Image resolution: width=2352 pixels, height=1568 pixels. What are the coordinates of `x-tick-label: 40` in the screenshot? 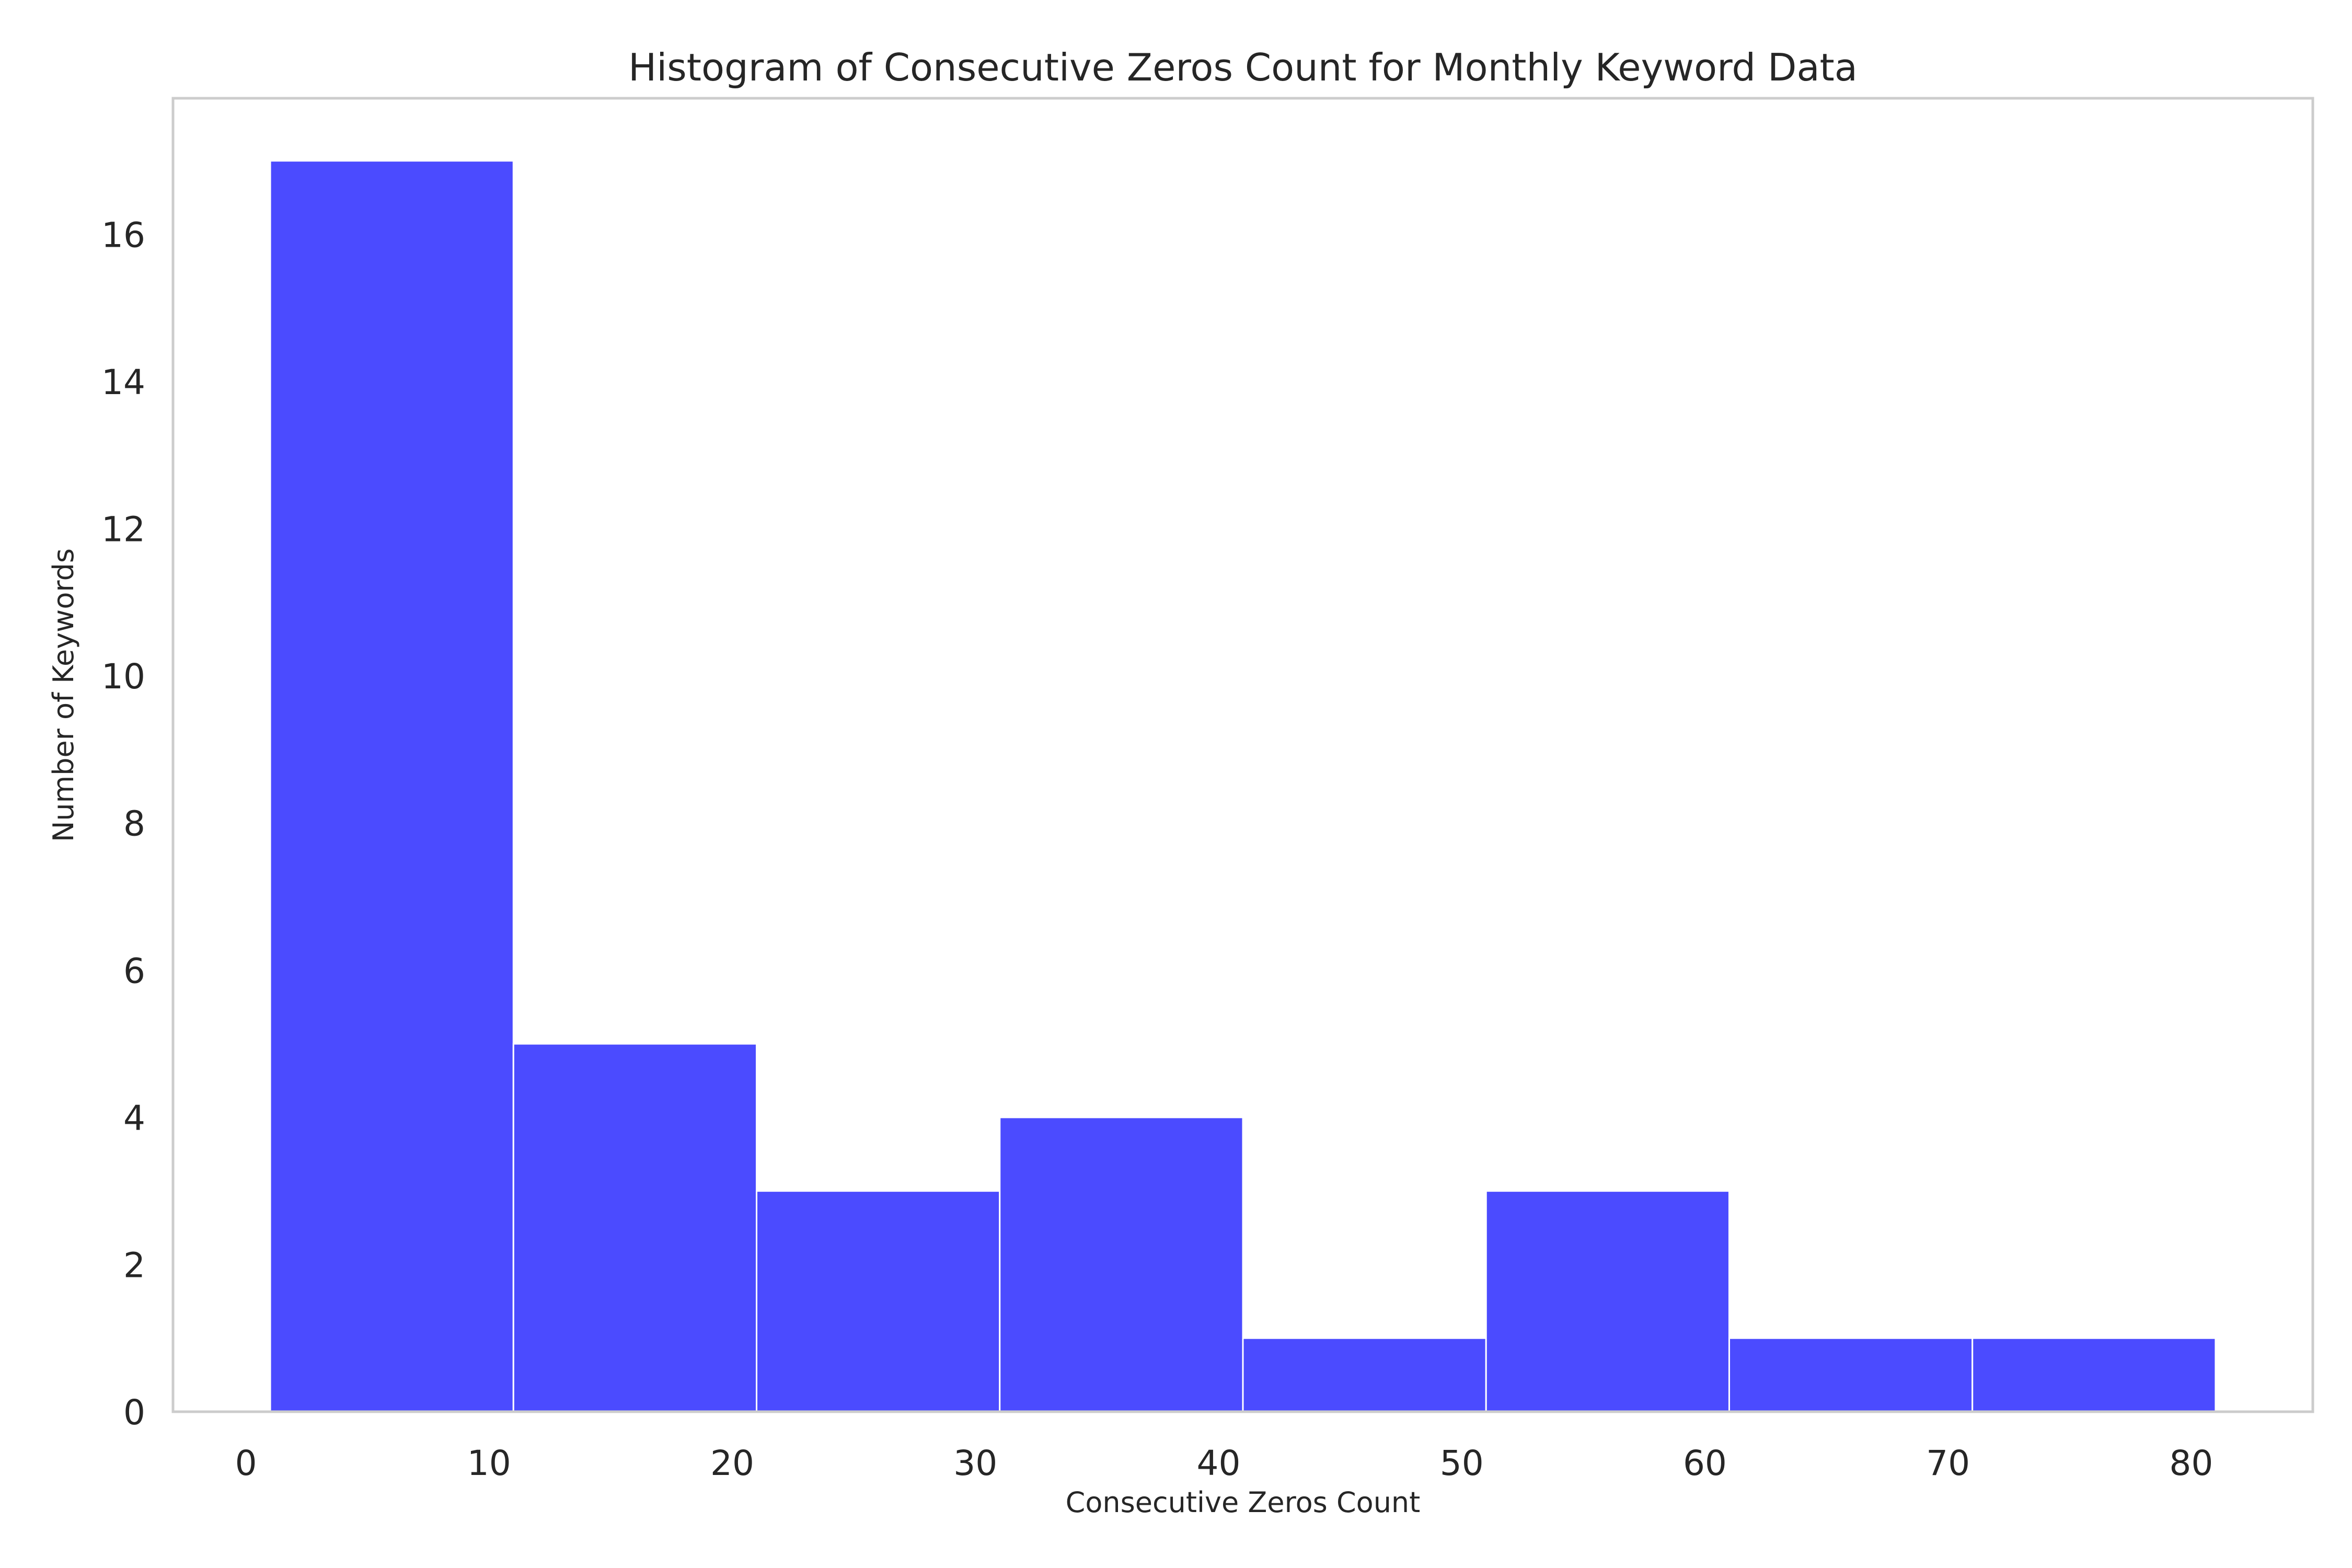 It's located at (1218, 1463).